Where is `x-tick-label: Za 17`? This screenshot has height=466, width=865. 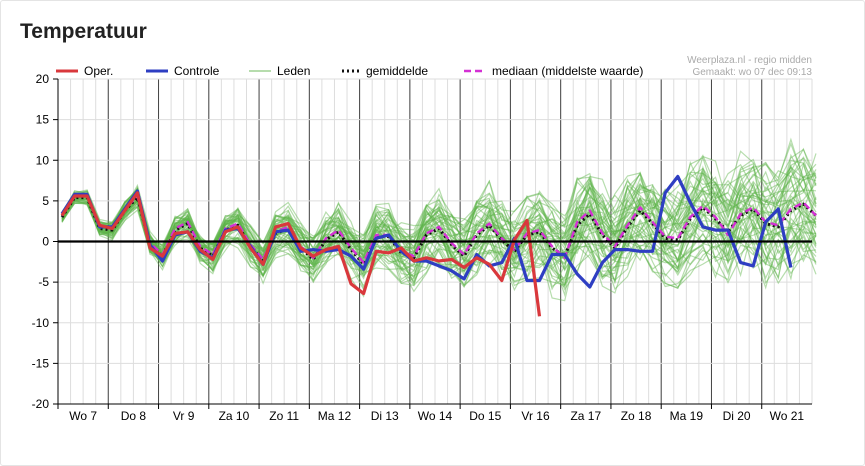
x-tick-label: Za 17 is located at coordinates (585, 416).